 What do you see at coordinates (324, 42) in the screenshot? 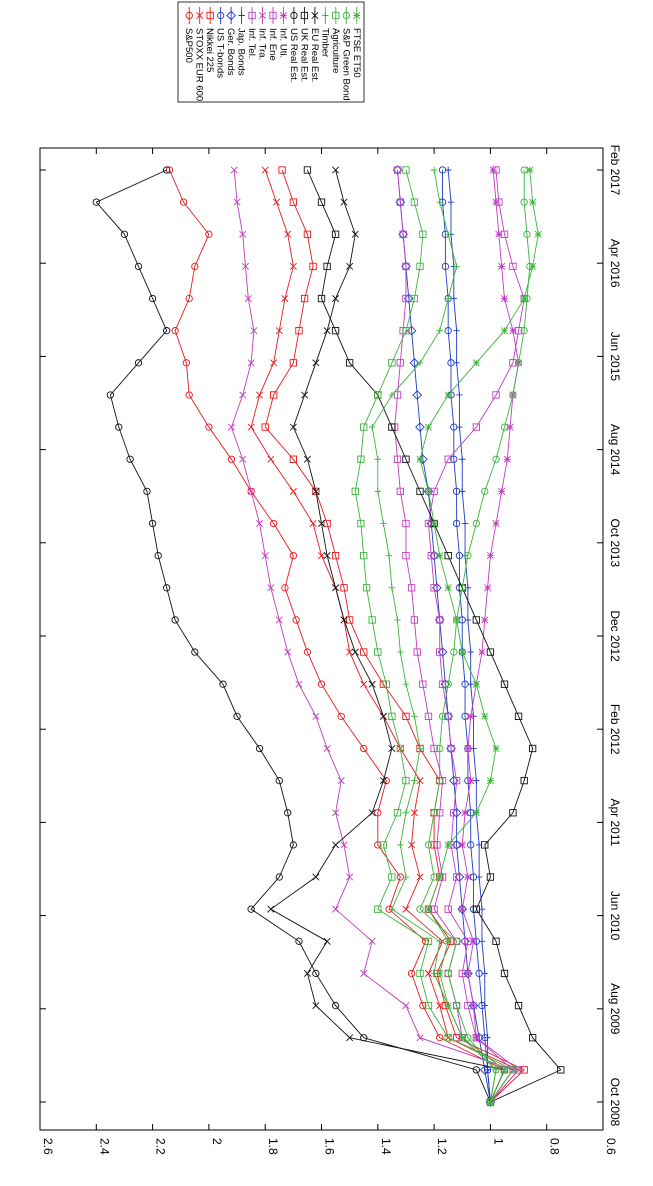
I see `legend-label: Timber` at bounding box center [324, 42].